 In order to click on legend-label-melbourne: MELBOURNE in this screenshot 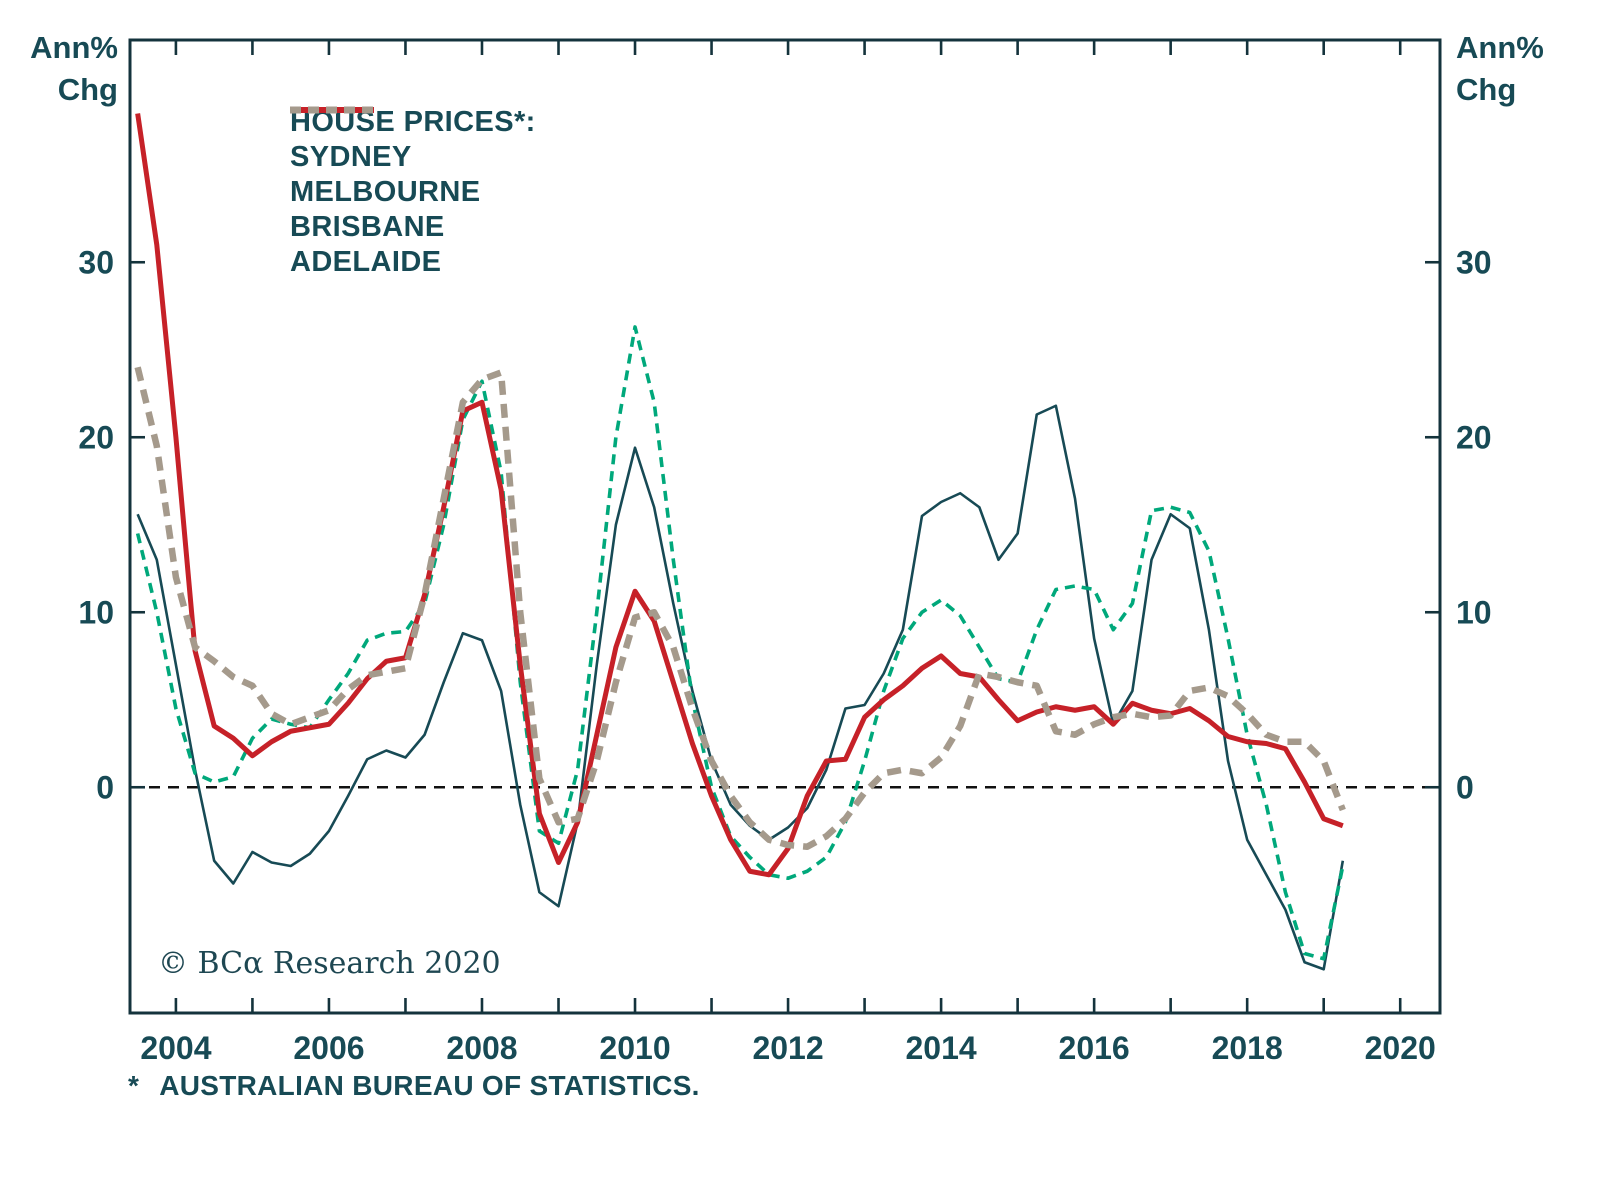, I will do `click(385, 192)`.